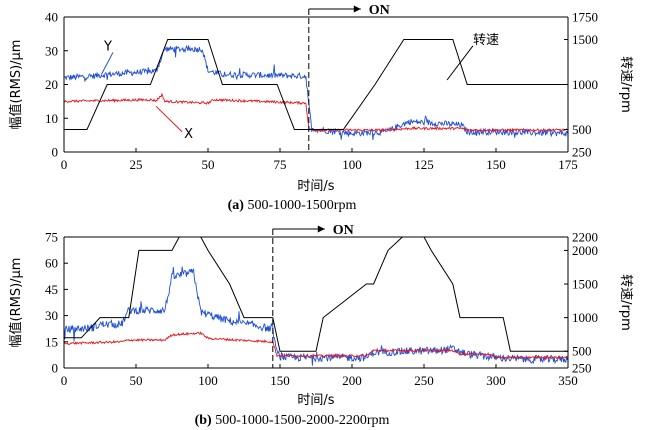 The height and width of the screenshot is (430, 646). I want to click on y2-tick-label: 2200, so click(585, 237).